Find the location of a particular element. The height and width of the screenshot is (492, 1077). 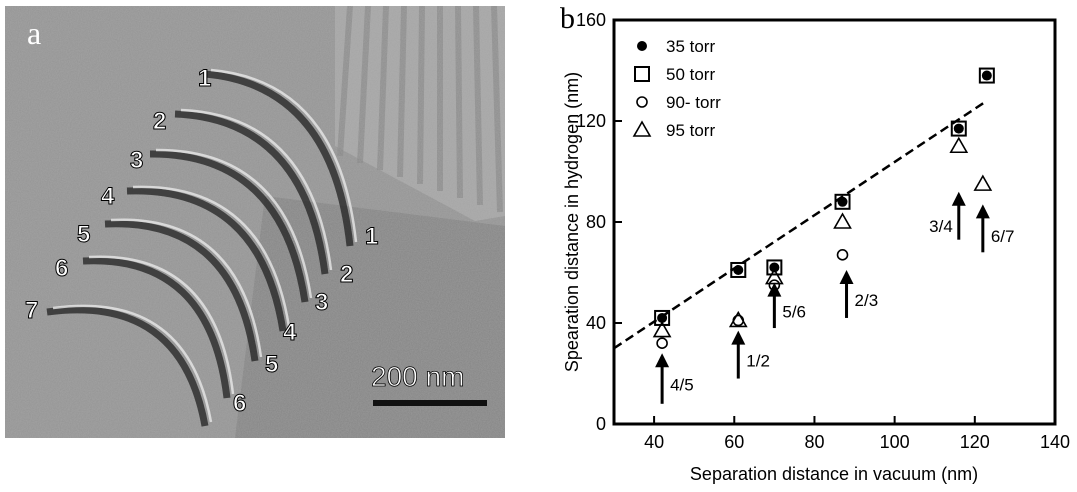

x-tick-label: 60 is located at coordinates (734, 442).